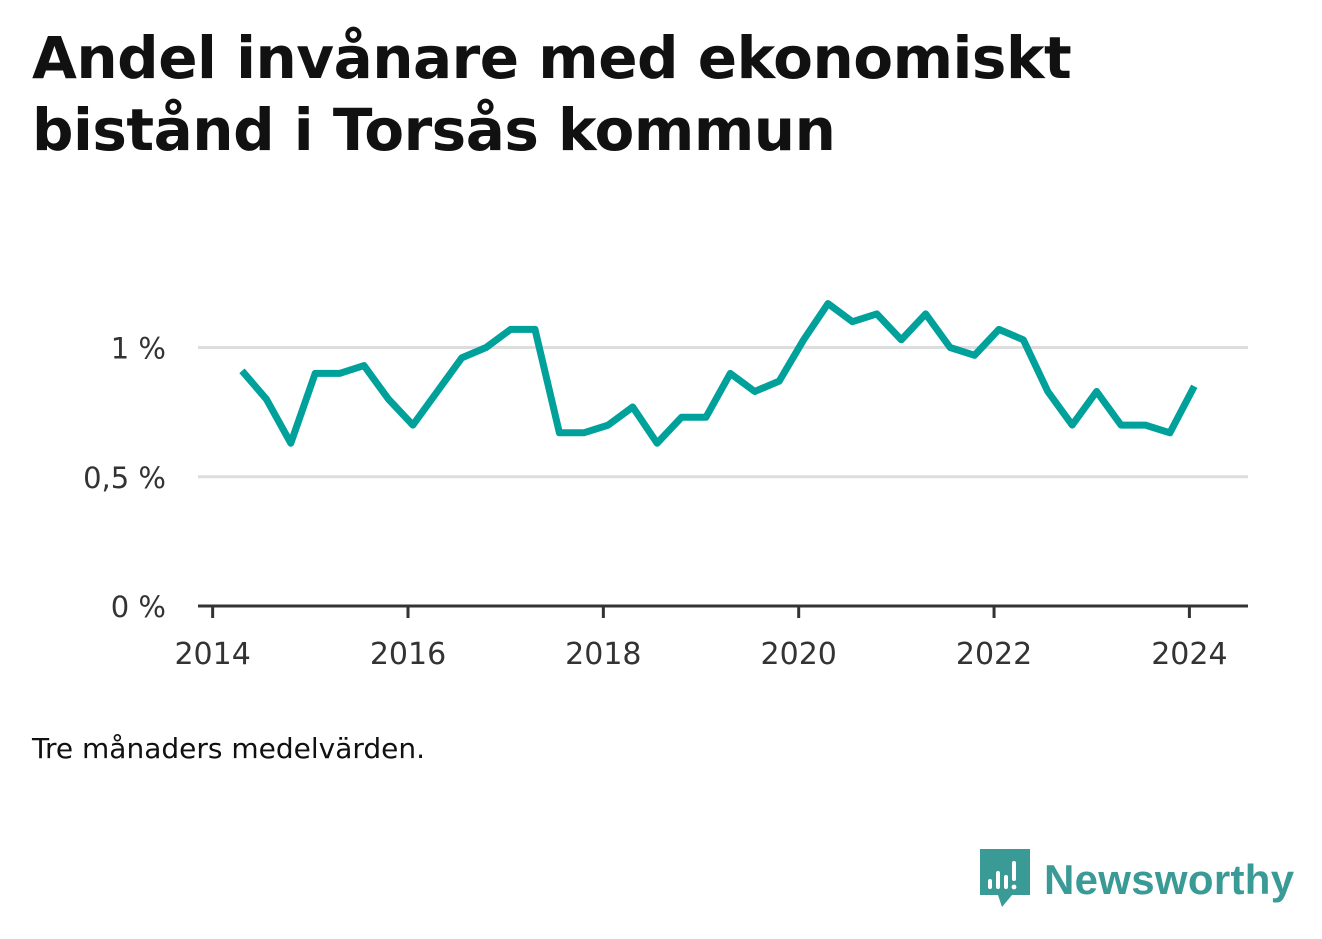 This screenshot has height=939, width=1322. What do you see at coordinates (138, 607) in the screenshot?
I see `y-tick-label: 0 %` at bounding box center [138, 607].